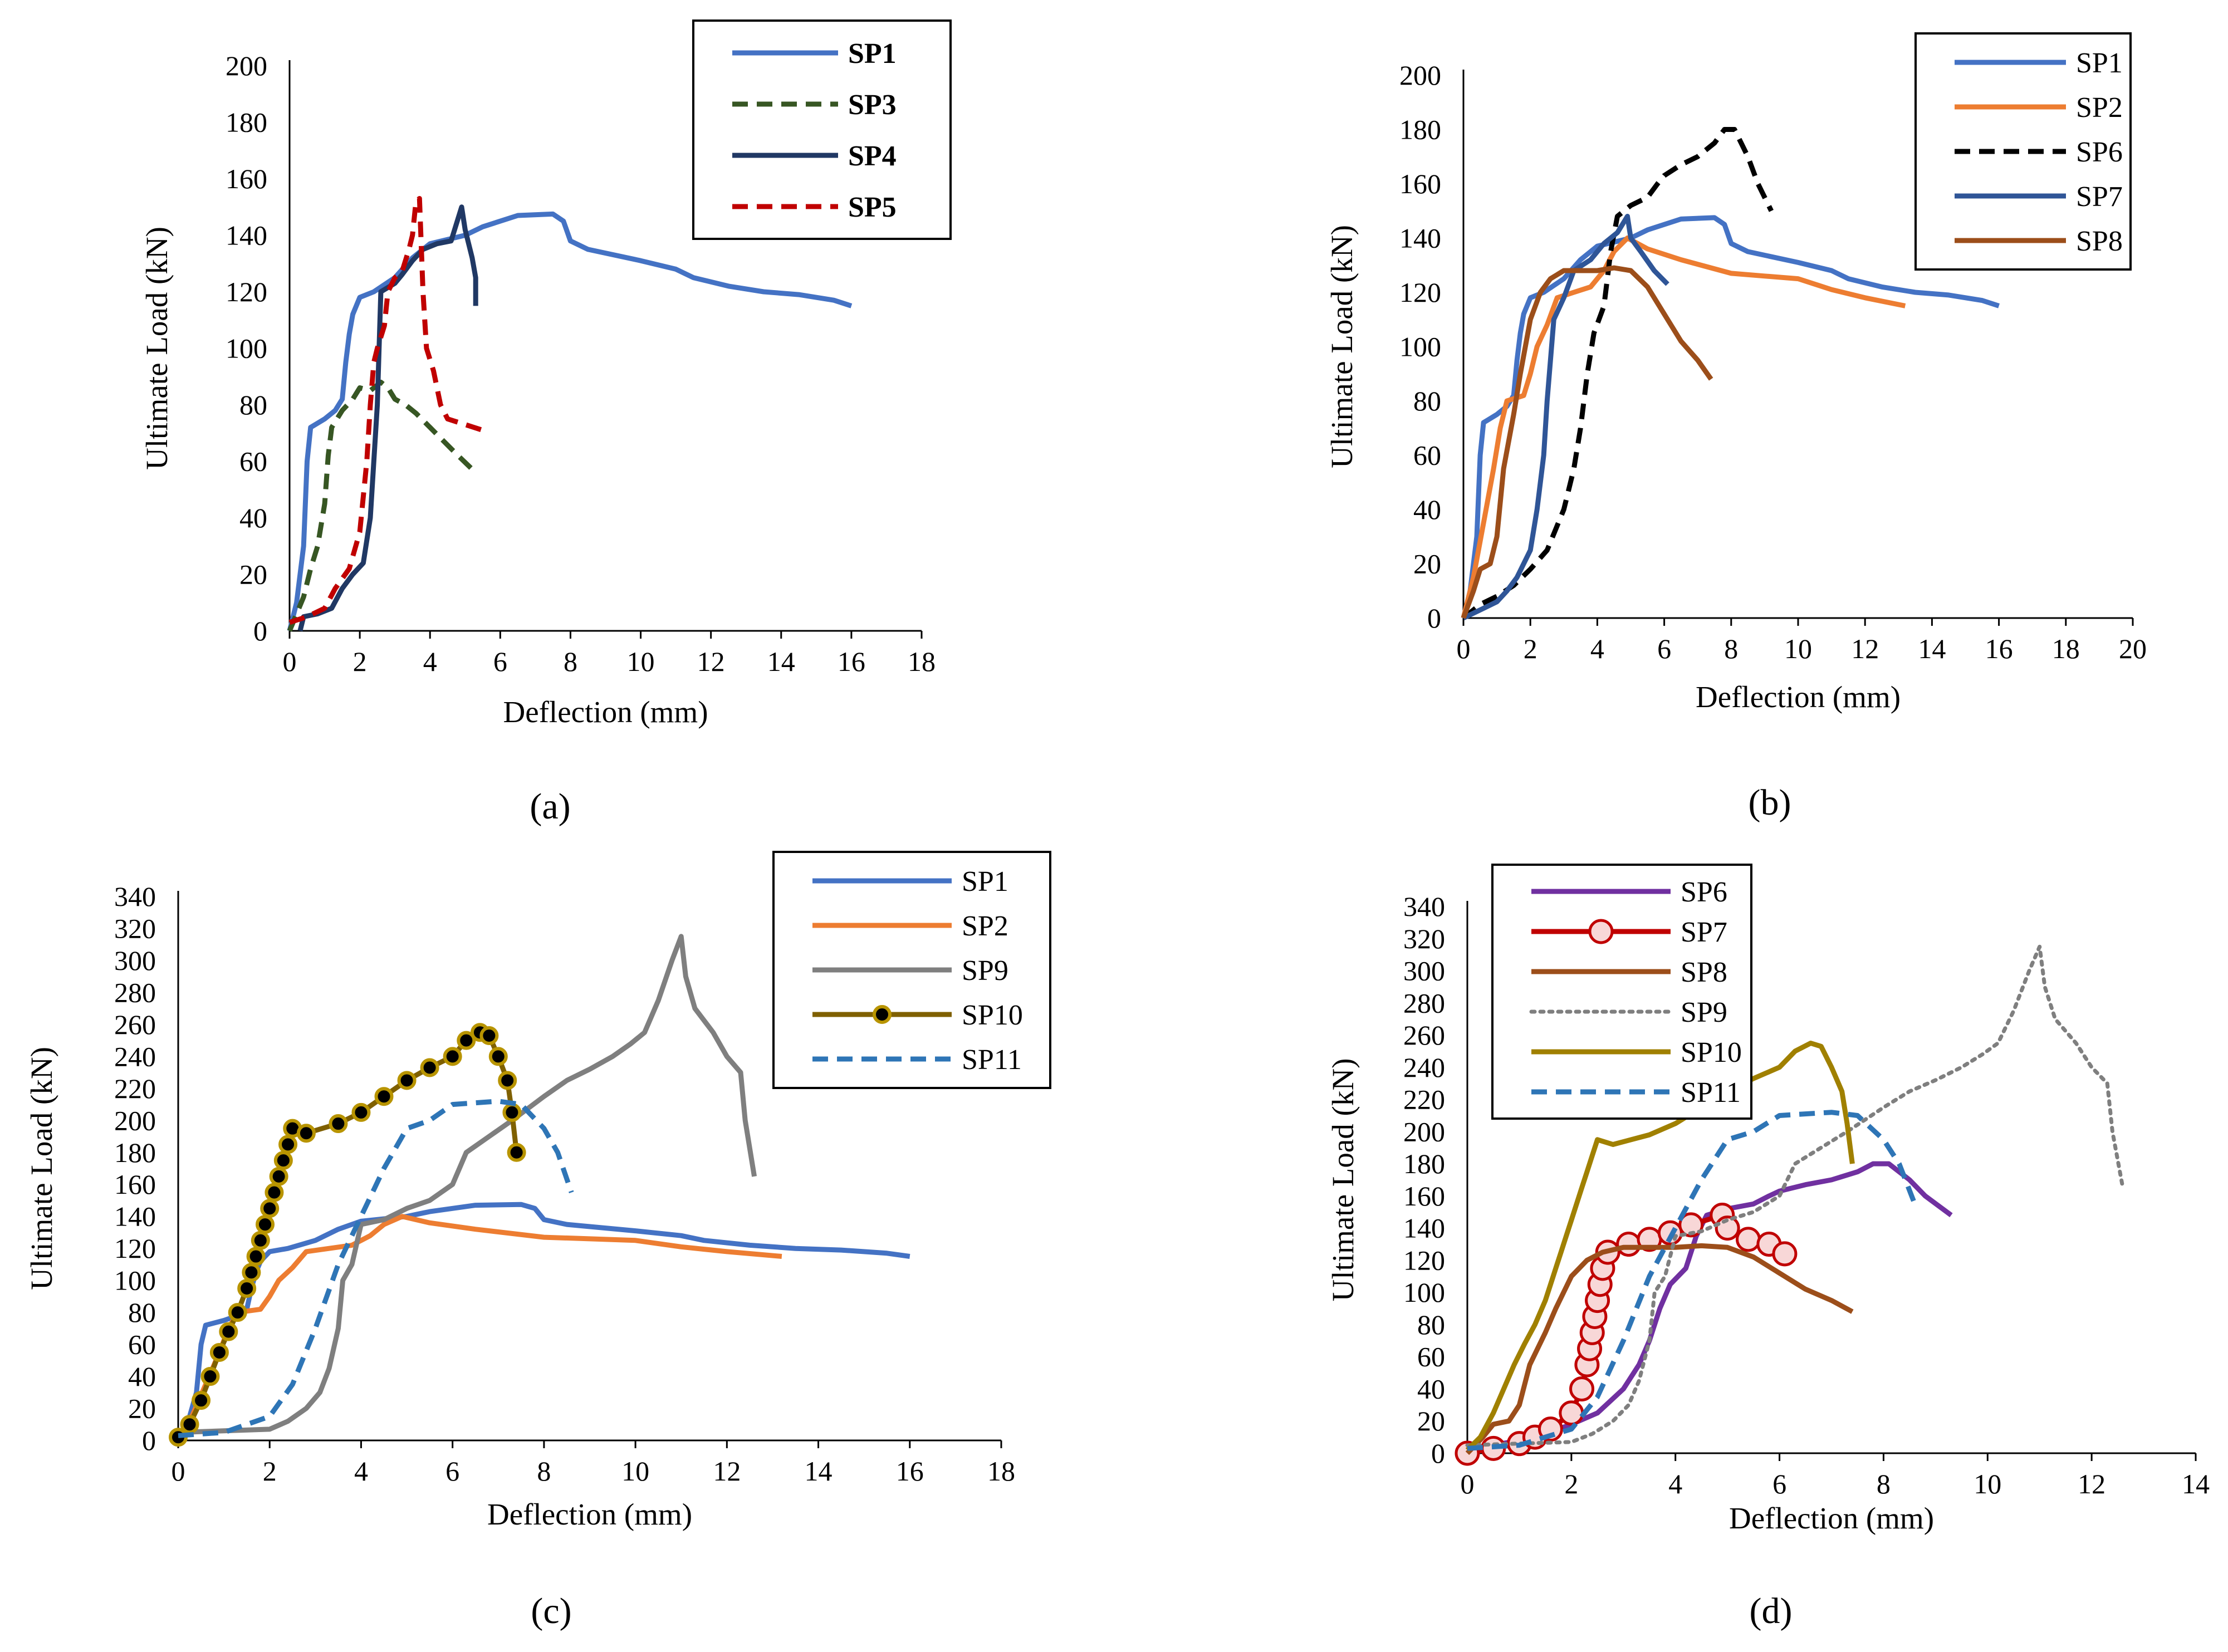 The image size is (2228, 1652). I want to click on series-line-sp2, so click(1683, 428).